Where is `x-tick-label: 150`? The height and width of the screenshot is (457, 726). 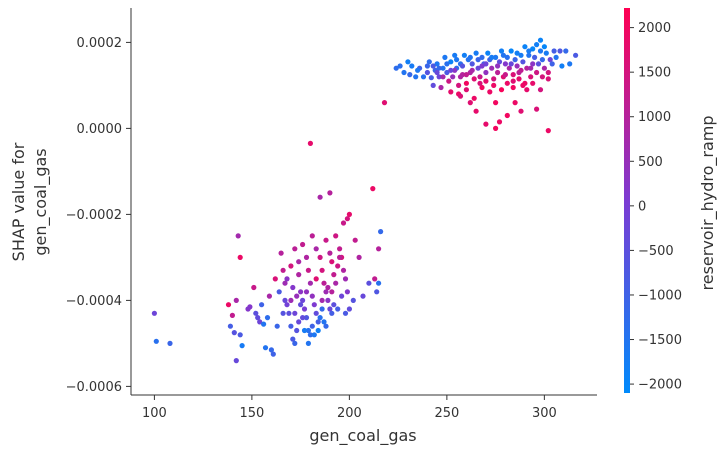
x-tick-label: 150 is located at coordinates (251, 413).